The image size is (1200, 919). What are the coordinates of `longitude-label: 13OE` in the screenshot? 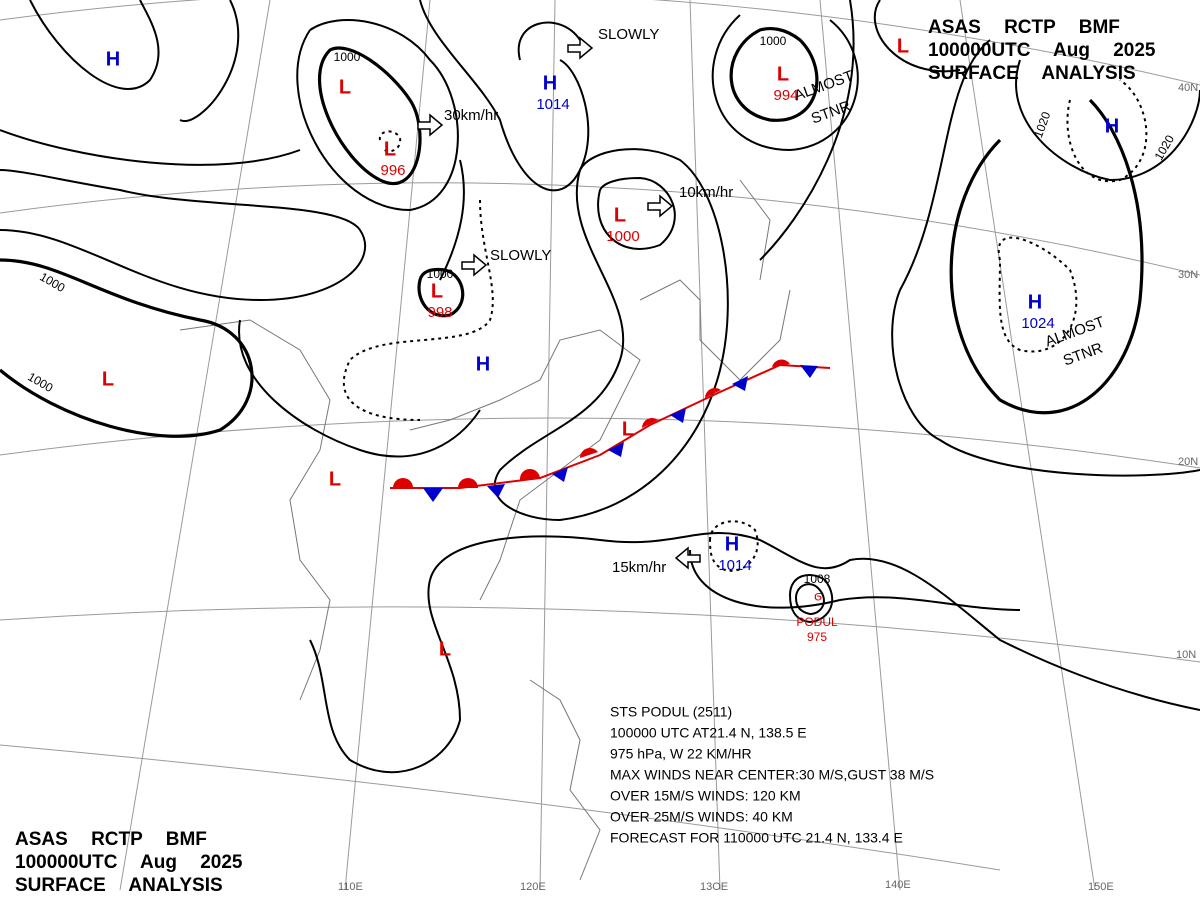 It's located at (714, 887).